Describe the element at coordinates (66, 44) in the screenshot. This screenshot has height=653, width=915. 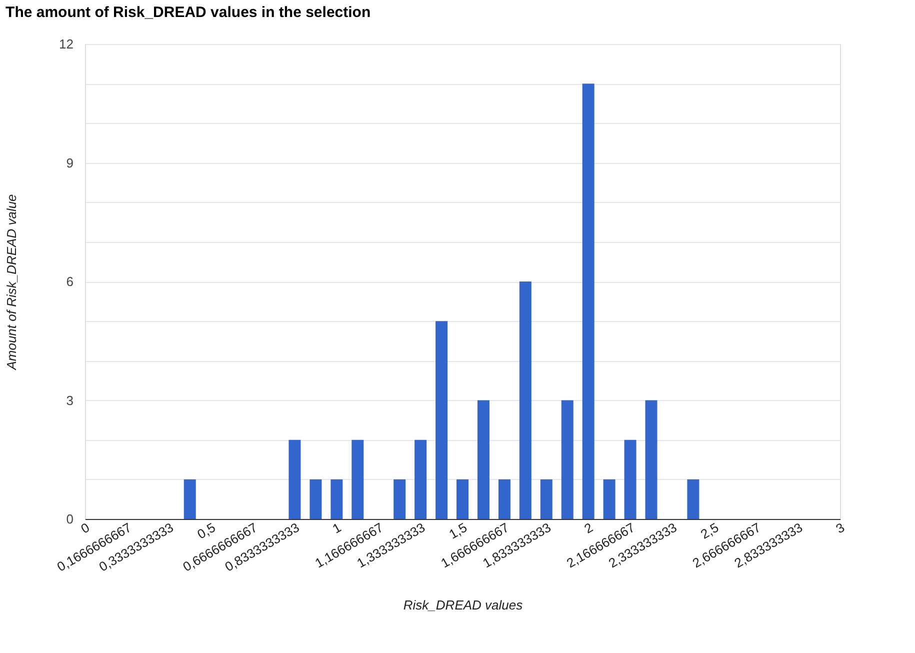
I see `y-tick-label: 12` at that location.